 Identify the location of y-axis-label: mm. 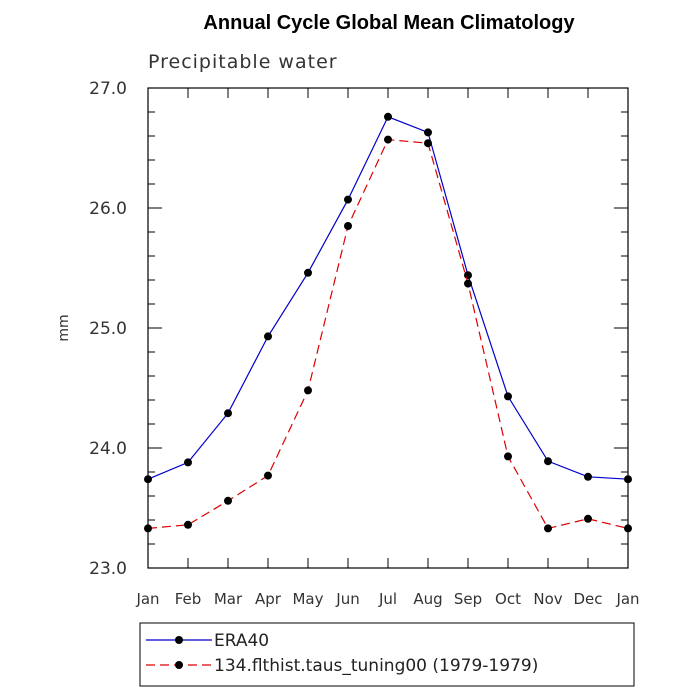
(64, 327).